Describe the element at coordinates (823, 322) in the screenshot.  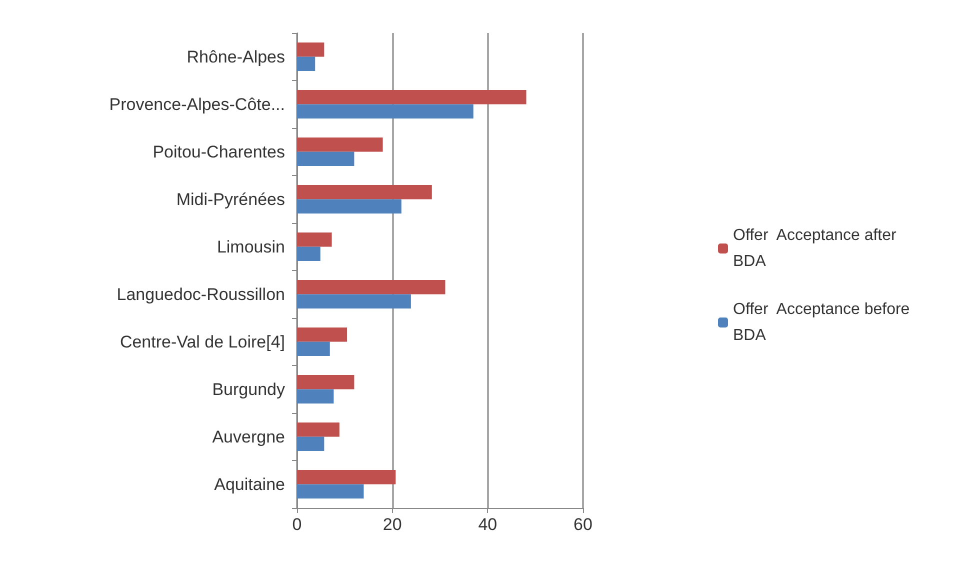
I see `legend-label: Offer Acceptance before BDA` at that location.